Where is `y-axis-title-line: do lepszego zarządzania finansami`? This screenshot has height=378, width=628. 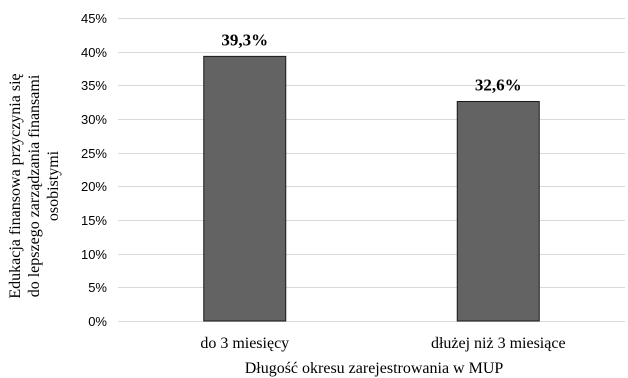 y-axis-title-line: do lepszego zarządzania finansami is located at coordinates (34, 185).